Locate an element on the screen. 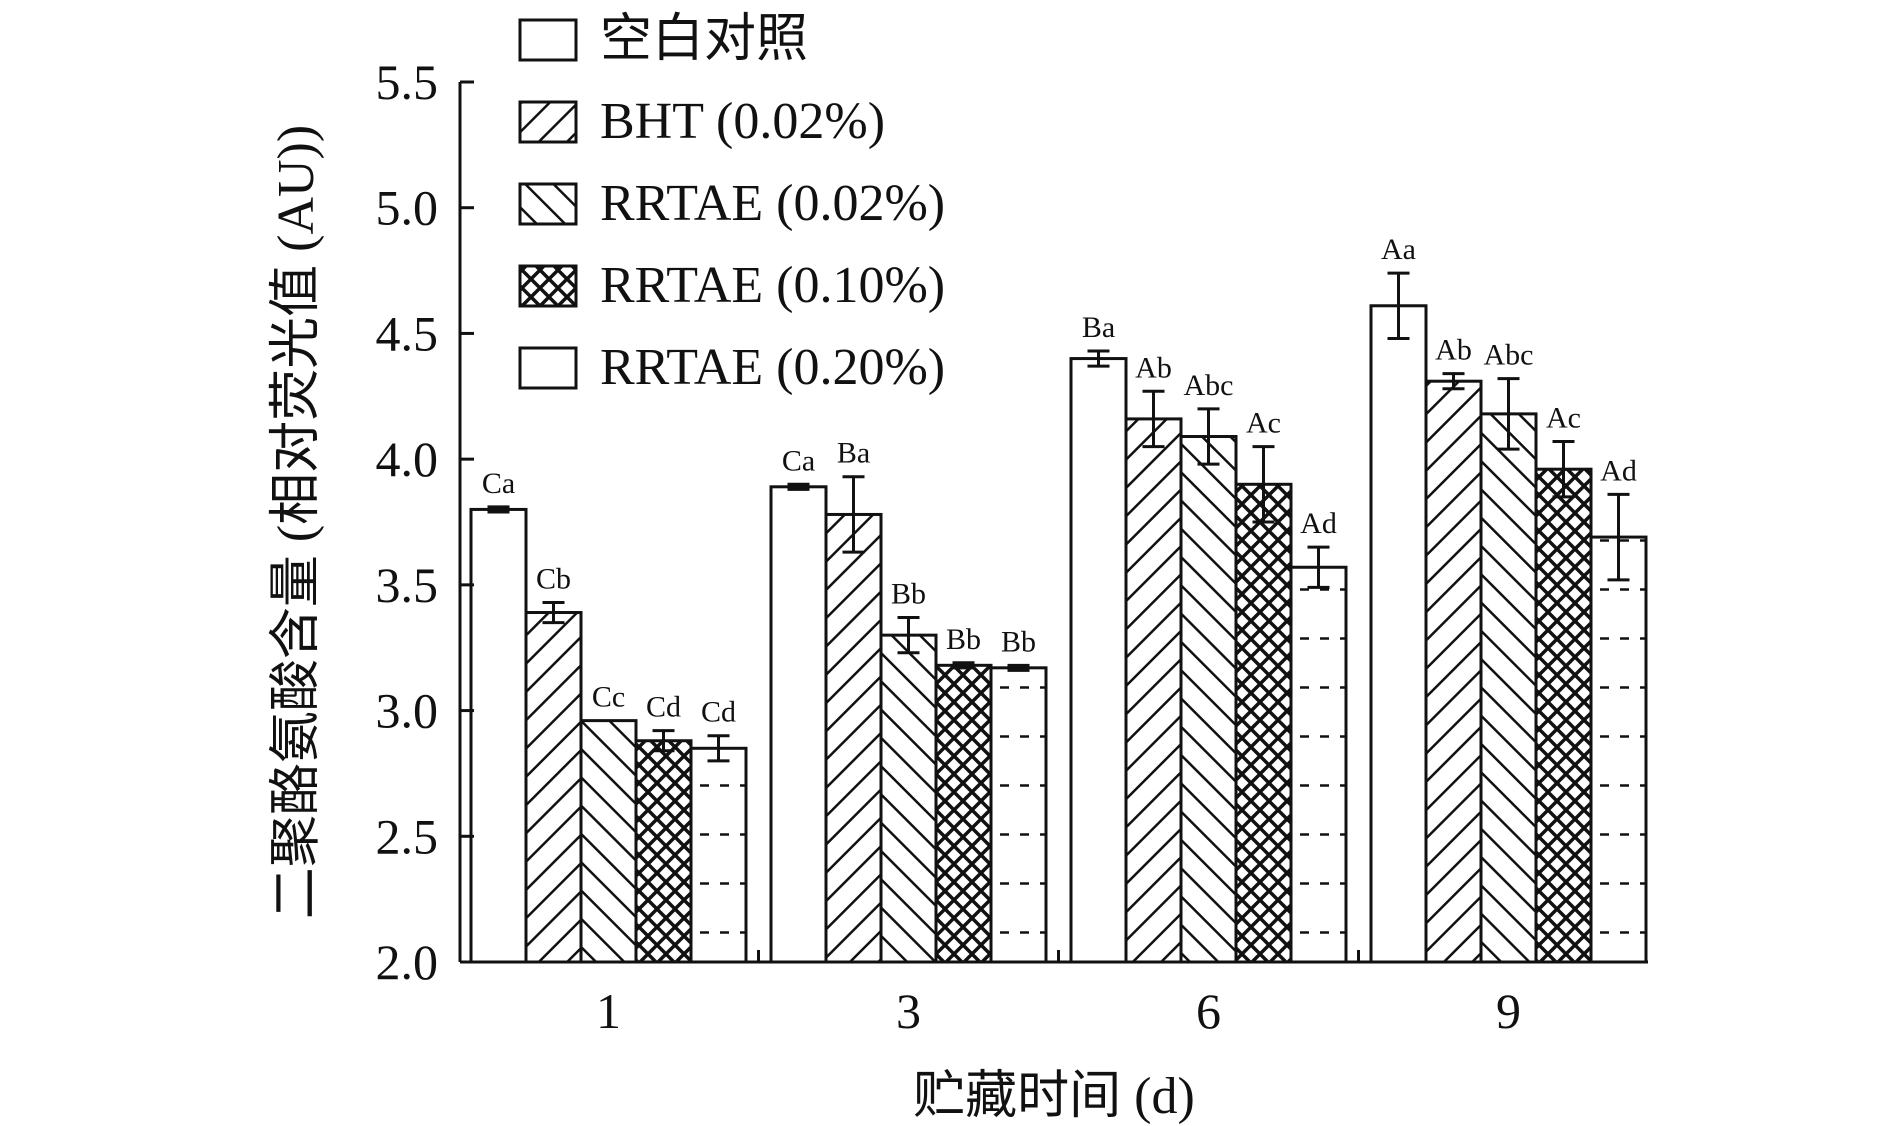 This screenshot has width=1890, height=1126. legend-label: 空白对照 is located at coordinates (704, 39).